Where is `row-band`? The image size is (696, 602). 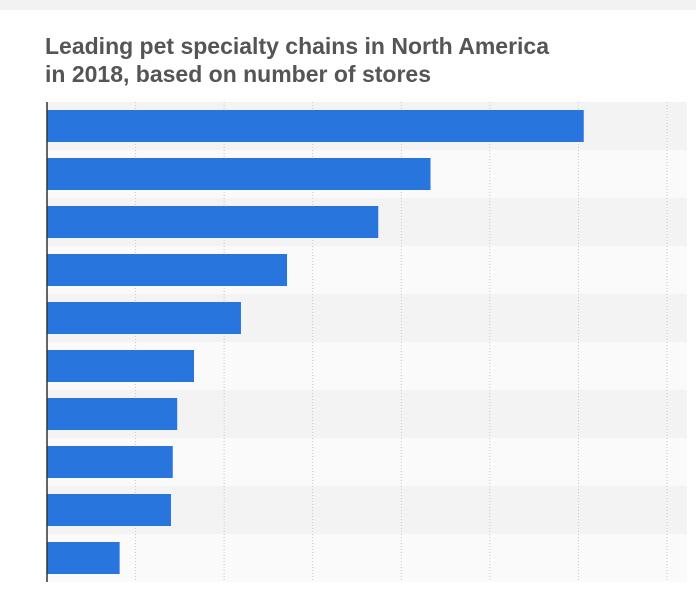 row-band is located at coordinates (367, 558).